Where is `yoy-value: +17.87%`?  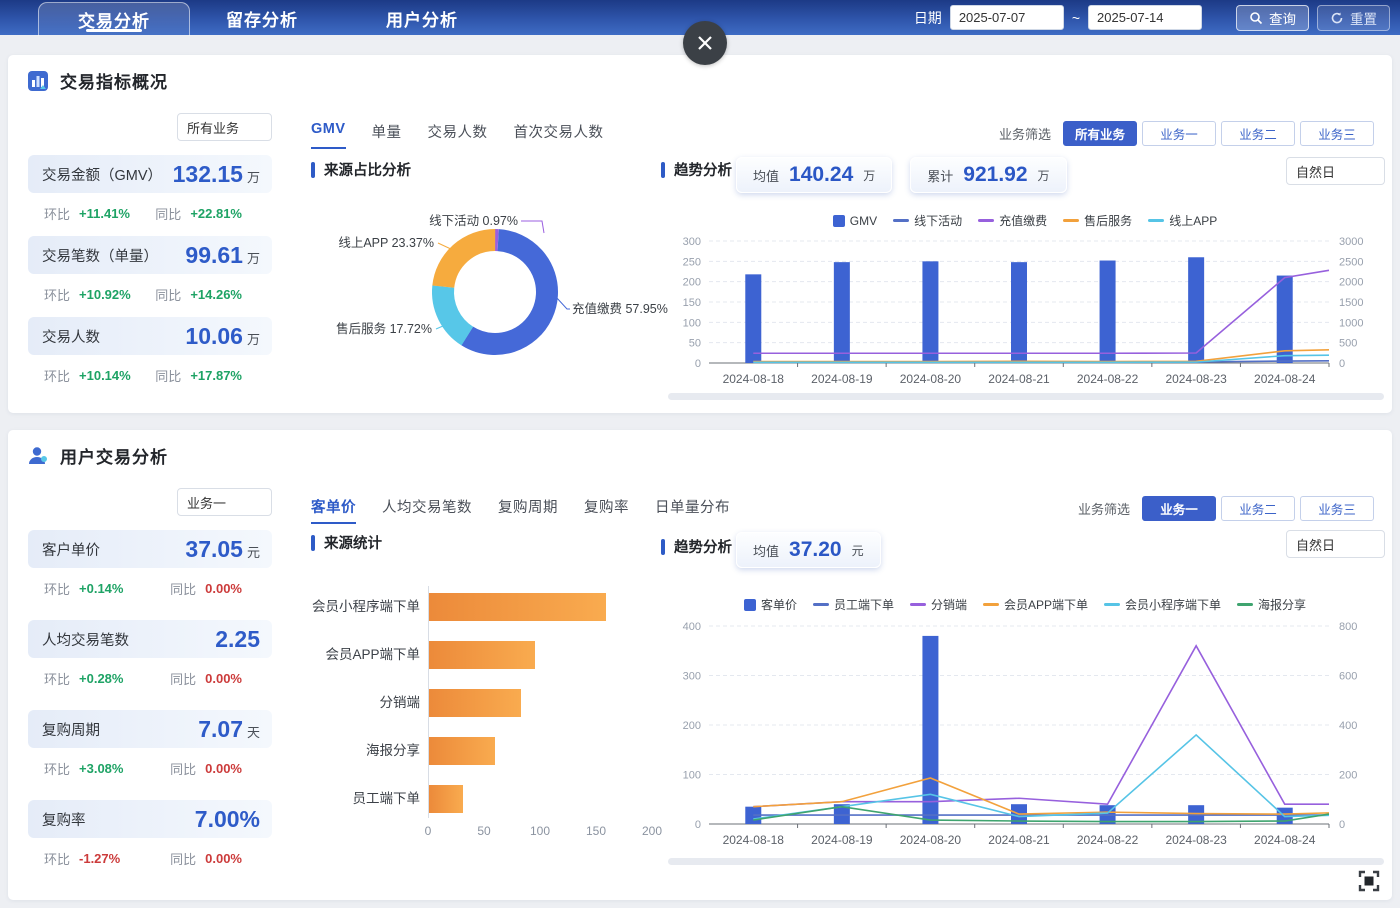
yoy-value: +17.87% is located at coordinates (216, 375).